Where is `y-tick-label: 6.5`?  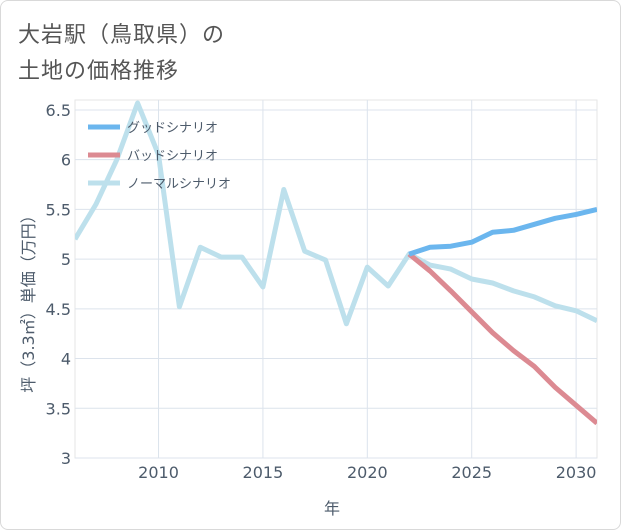
y-tick-label: 6.5 is located at coordinates (58, 110).